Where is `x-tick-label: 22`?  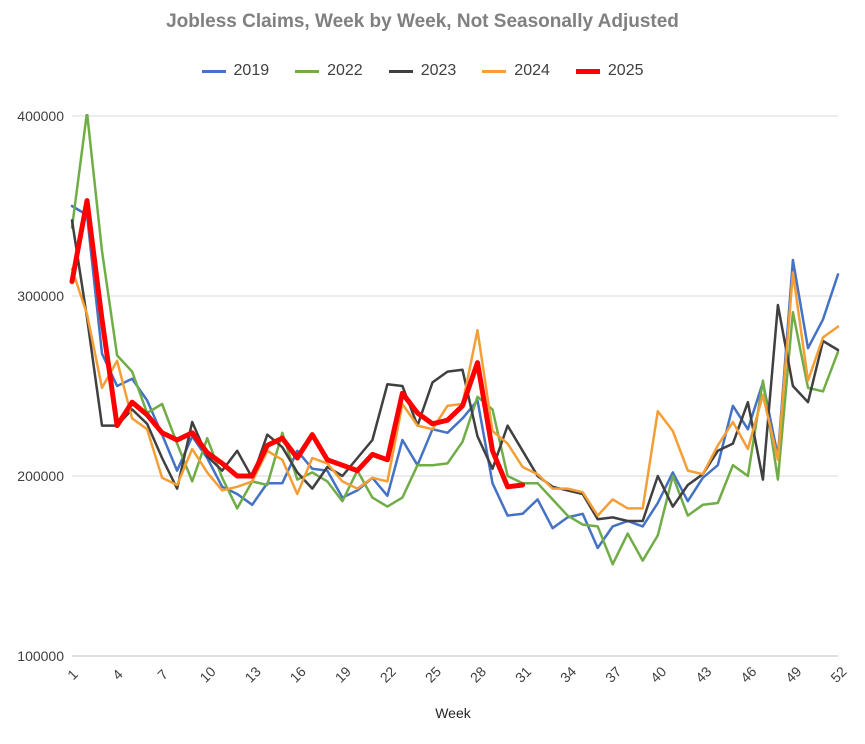 x-tick-label: 22 is located at coordinates (388, 674).